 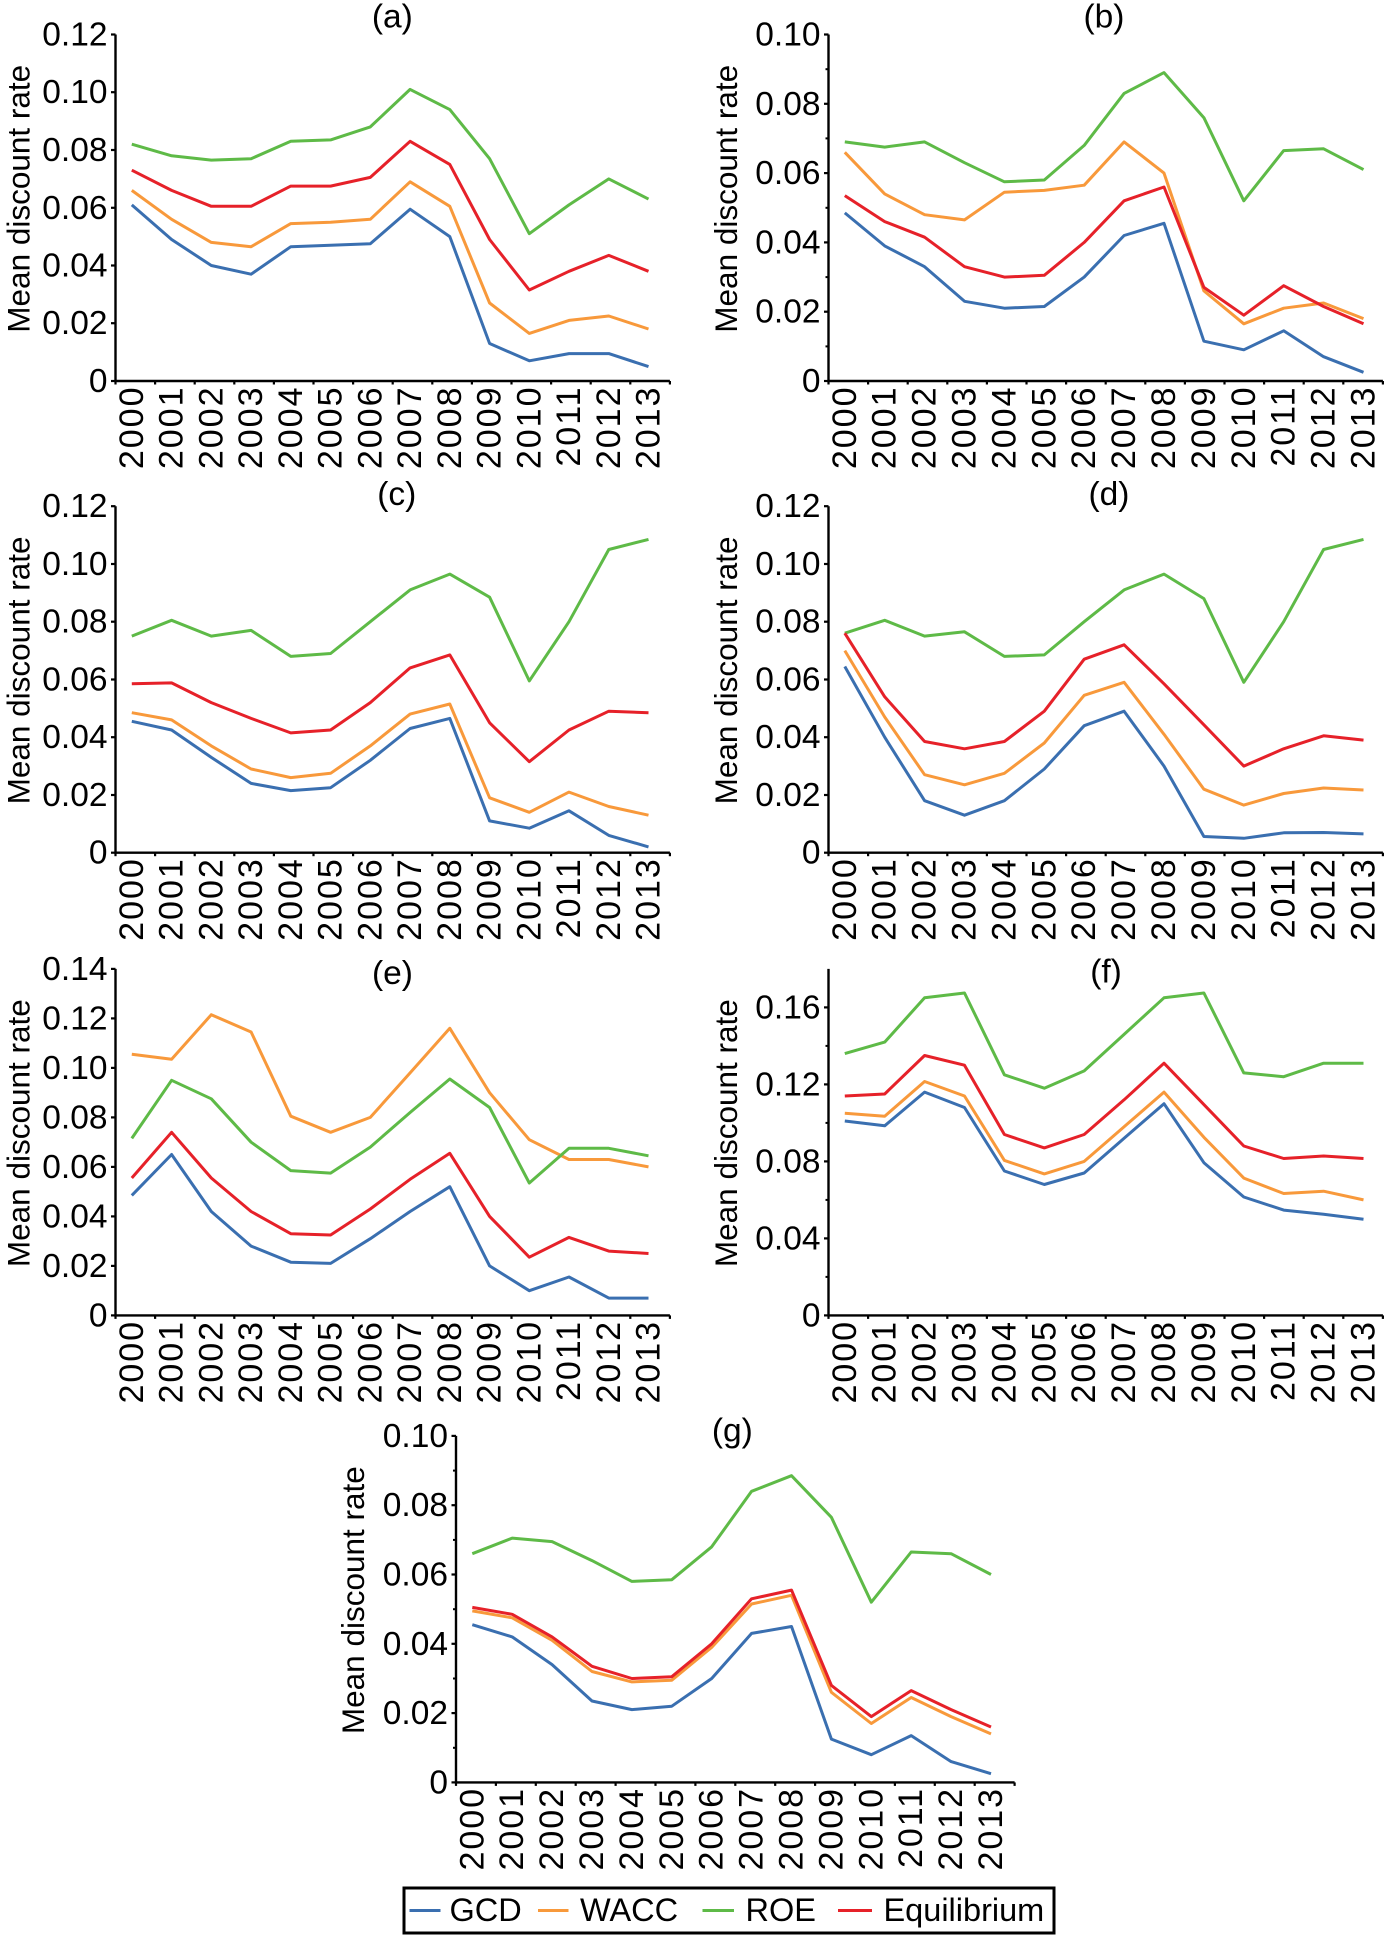 I want to click on svg-text: (d), so click(x=1109, y=494).